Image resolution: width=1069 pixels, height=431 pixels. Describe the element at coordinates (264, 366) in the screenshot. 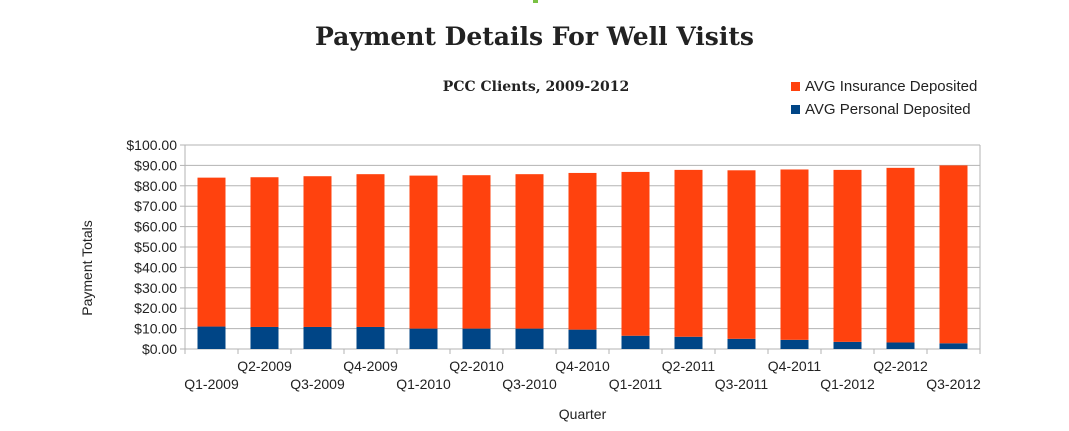

I see `x-tick-label: Q2-2009` at that location.